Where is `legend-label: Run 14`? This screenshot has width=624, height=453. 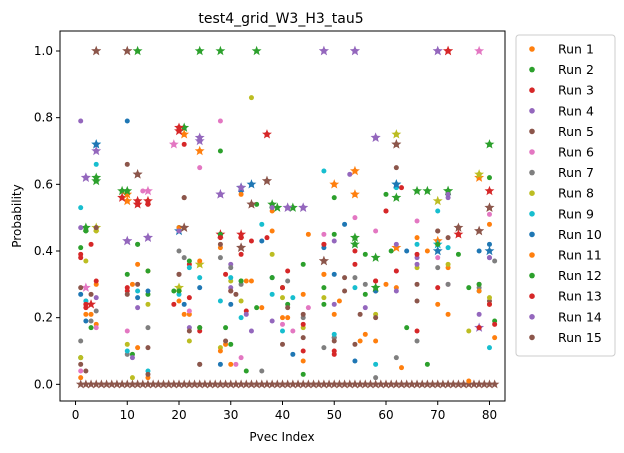 legend-label: Run 14 is located at coordinates (580, 316).